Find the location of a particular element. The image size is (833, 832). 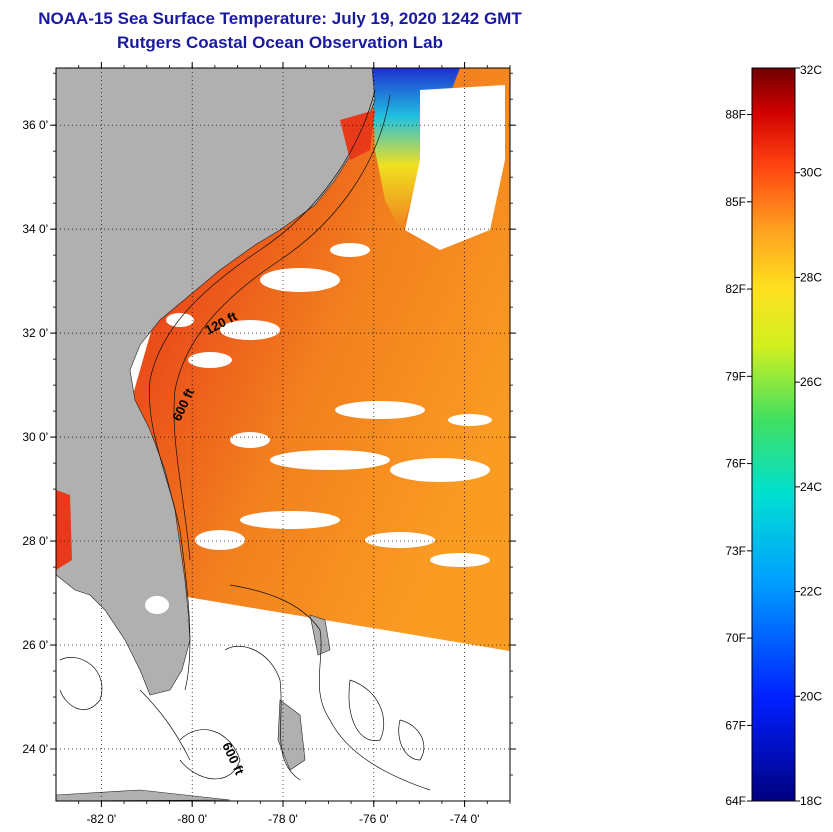

celsius-label: 22C is located at coordinates (811, 592).